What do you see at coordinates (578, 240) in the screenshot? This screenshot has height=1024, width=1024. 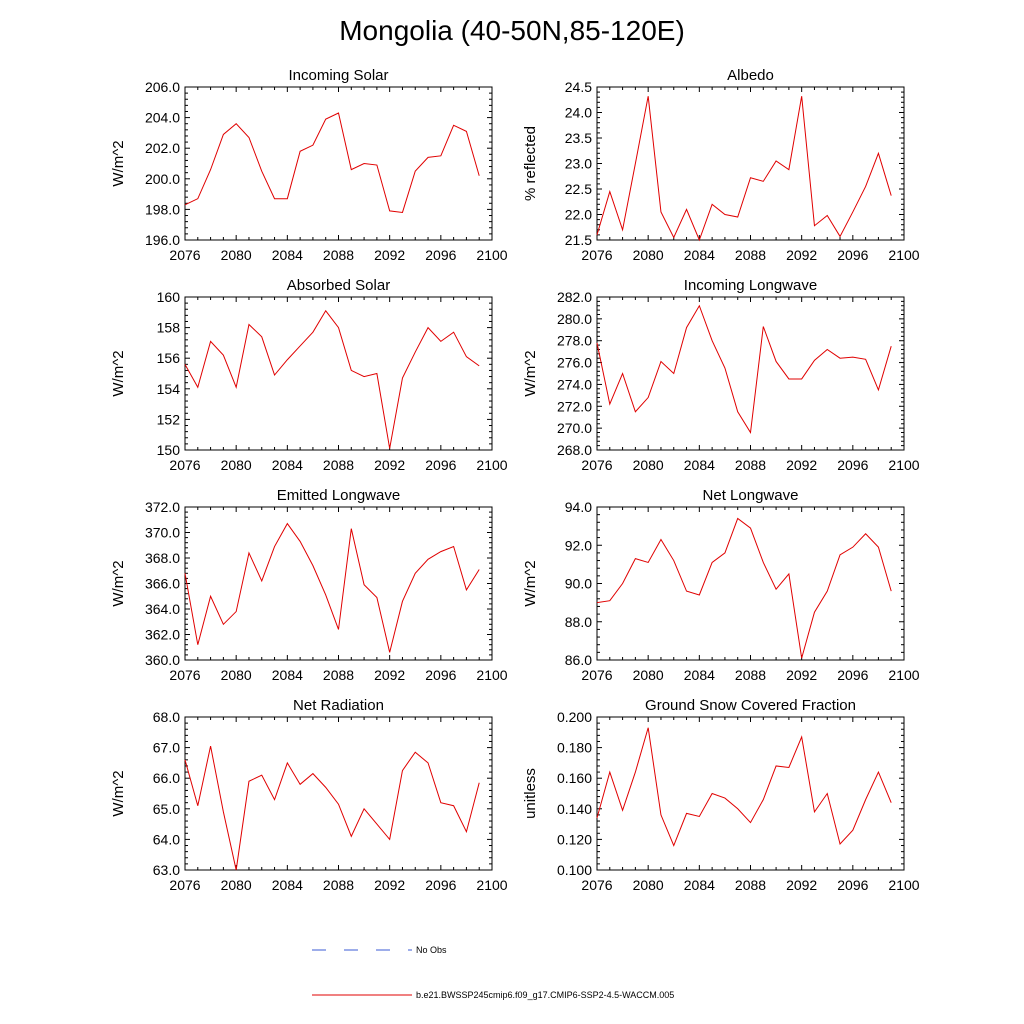 I see `albedo-ytick-label: 21.5` at bounding box center [578, 240].